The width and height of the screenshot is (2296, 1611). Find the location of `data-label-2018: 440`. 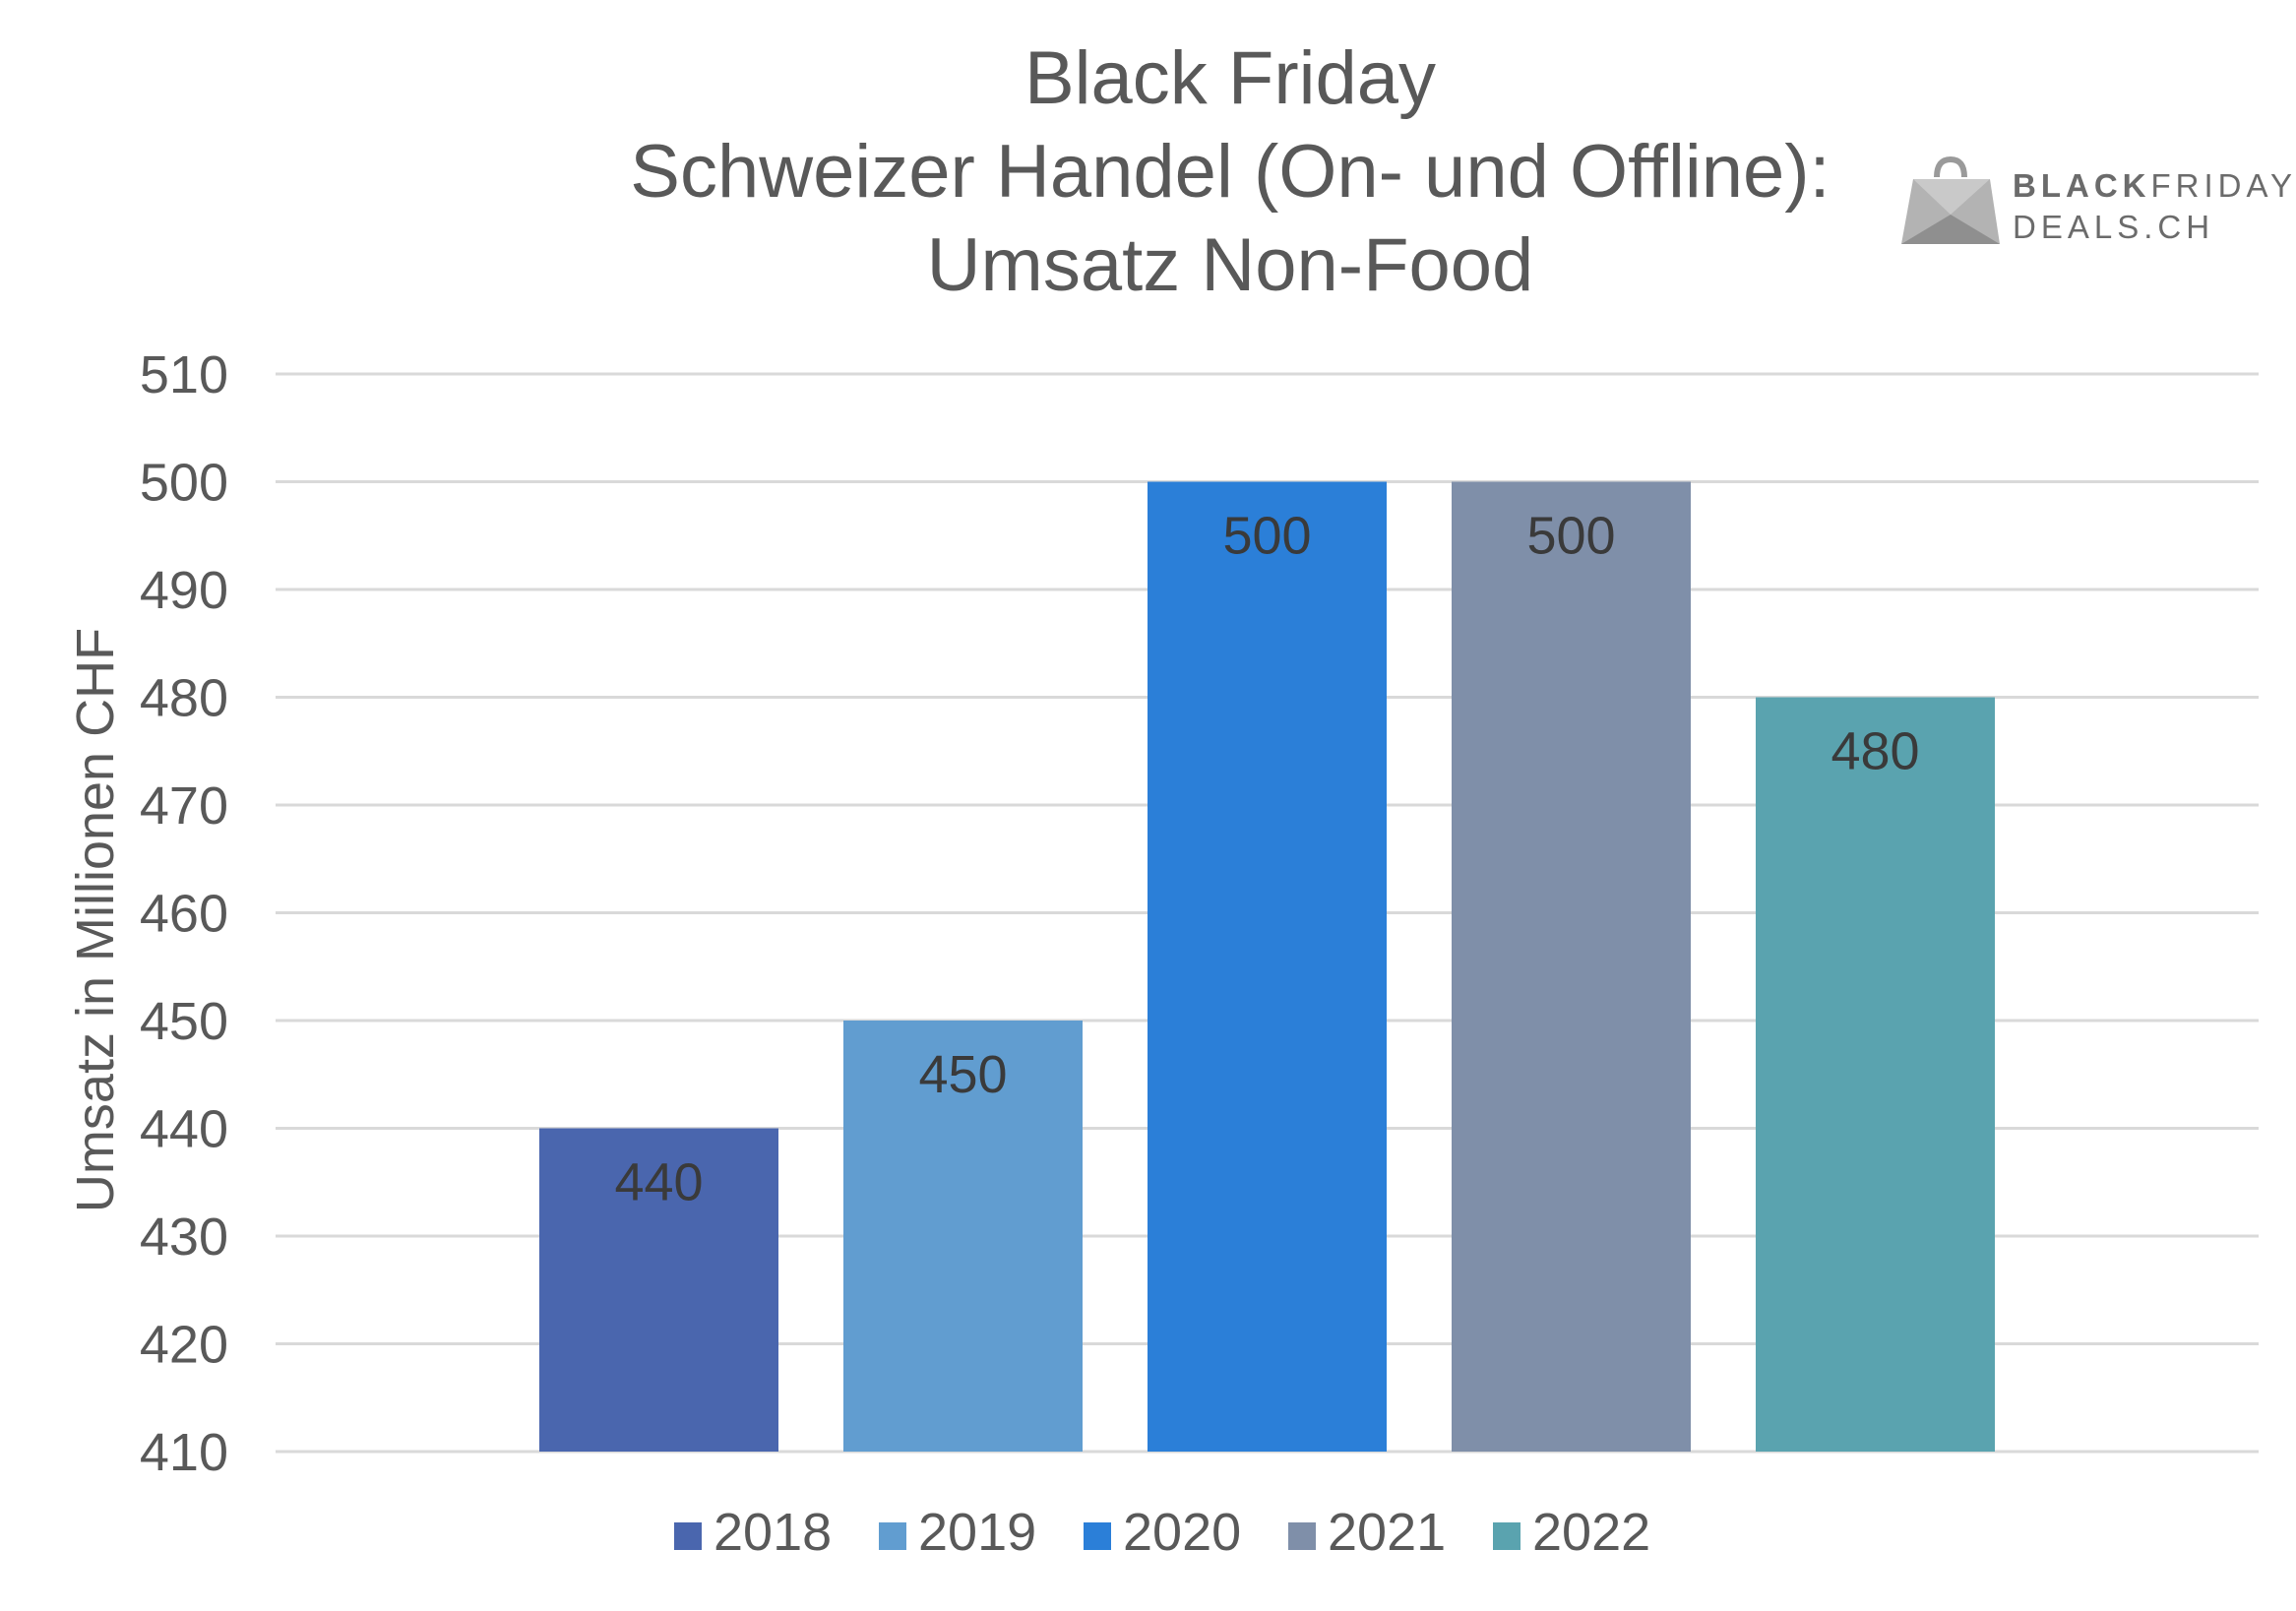

data-label-2018: 440 is located at coordinates (659, 1183).